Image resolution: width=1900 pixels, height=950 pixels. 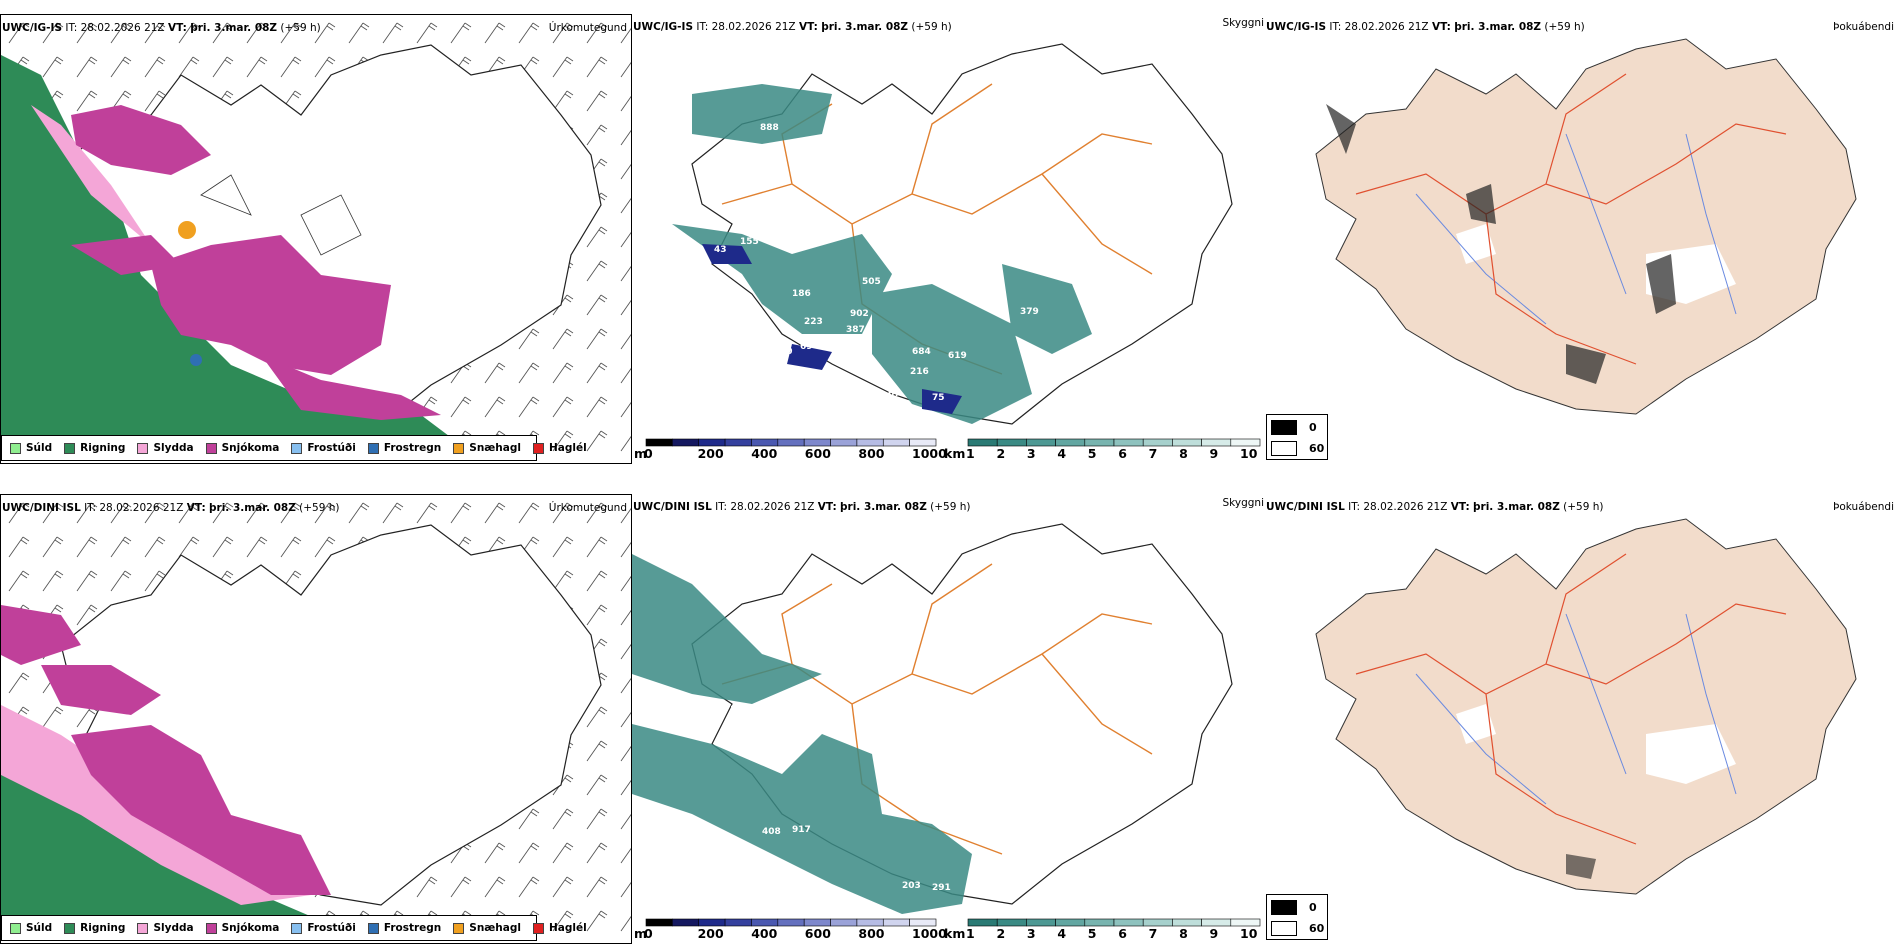 I want to click on fog-legend-item: 60, so click(x=1297, y=928).